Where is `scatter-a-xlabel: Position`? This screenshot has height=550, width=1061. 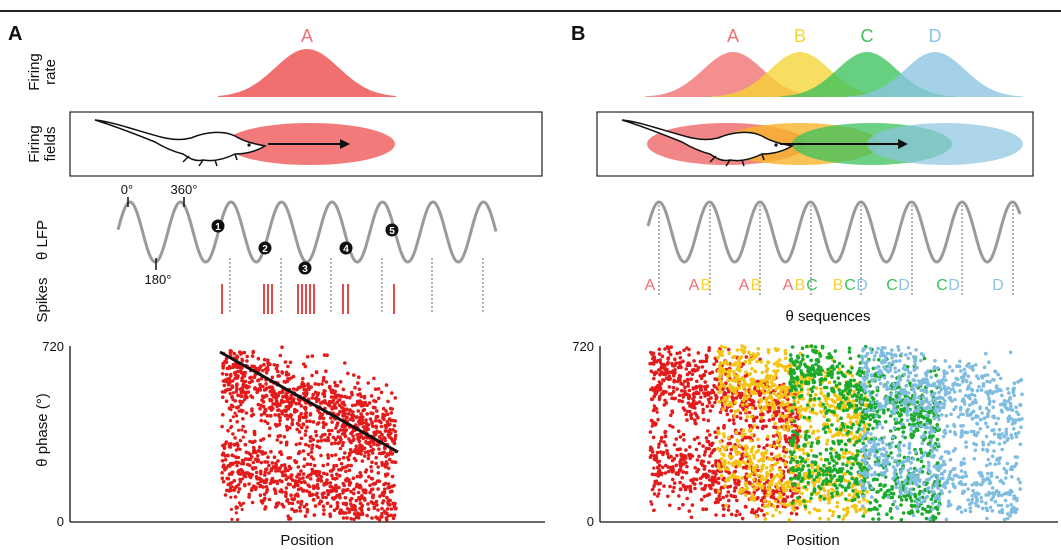
scatter-a-xlabel: Position is located at coordinates (306, 540).